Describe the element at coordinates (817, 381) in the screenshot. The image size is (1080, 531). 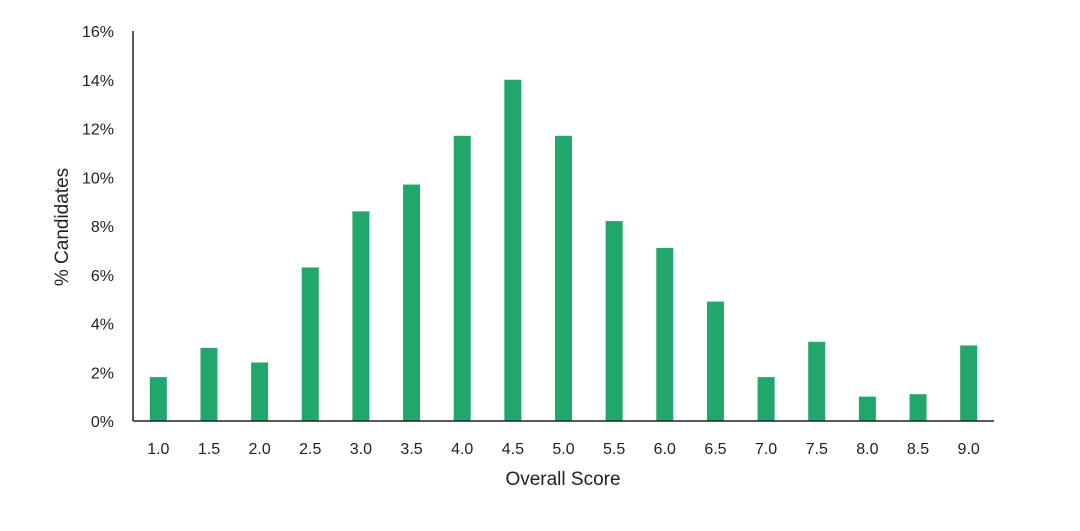
I see `bar-7.5` at that location.